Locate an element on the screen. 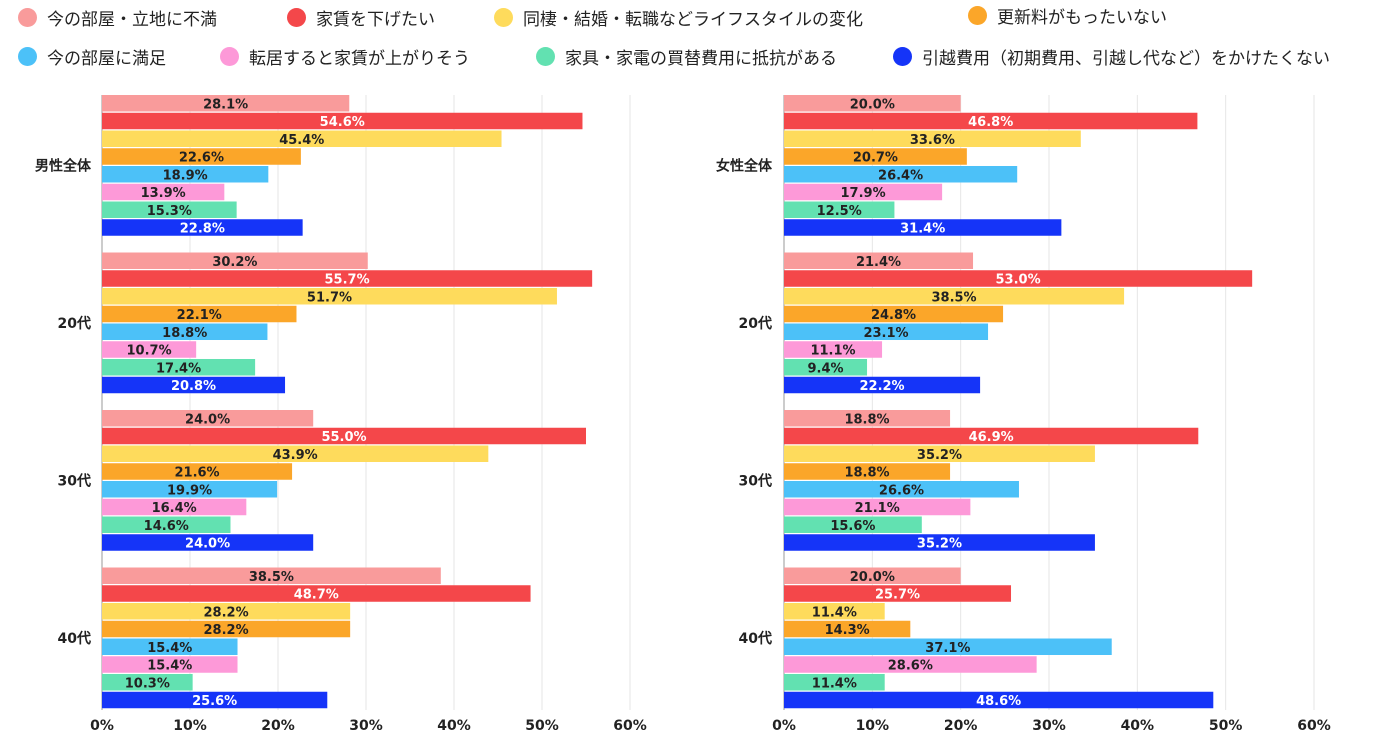 This screenshot has width=1374, height=738. bar-value-label: 28.1% is located at coordinates (225, 104).